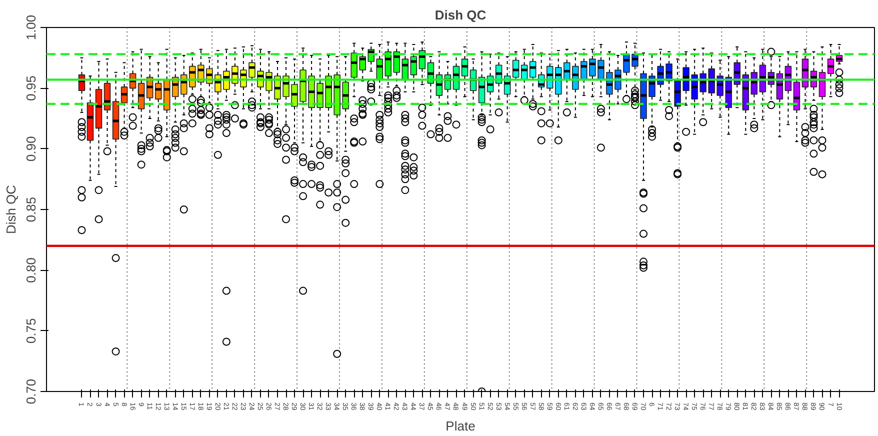  I want to click on y-tick-label: 0.85, so click(31, 209).